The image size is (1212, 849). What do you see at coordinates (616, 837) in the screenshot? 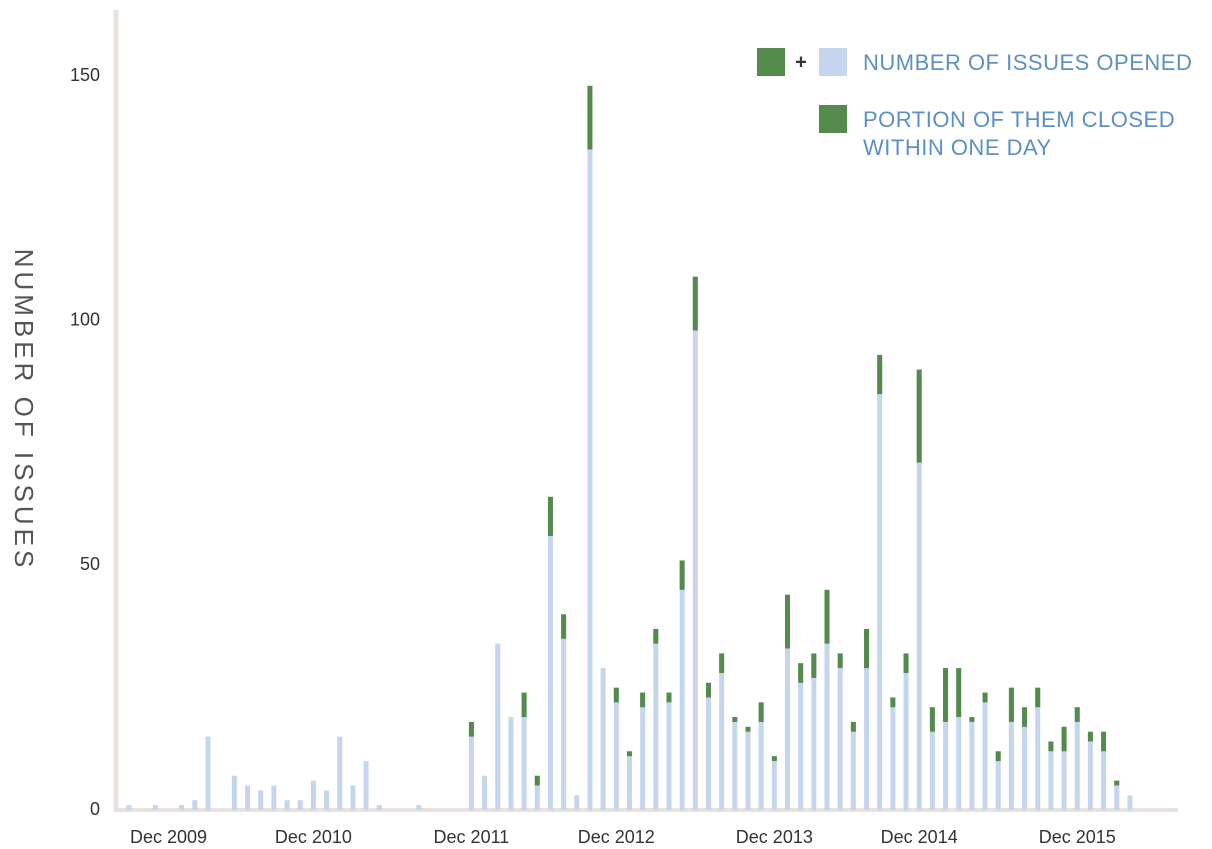
I see `x-tick-label: Dec 2012` at bounding box center [616, 837].